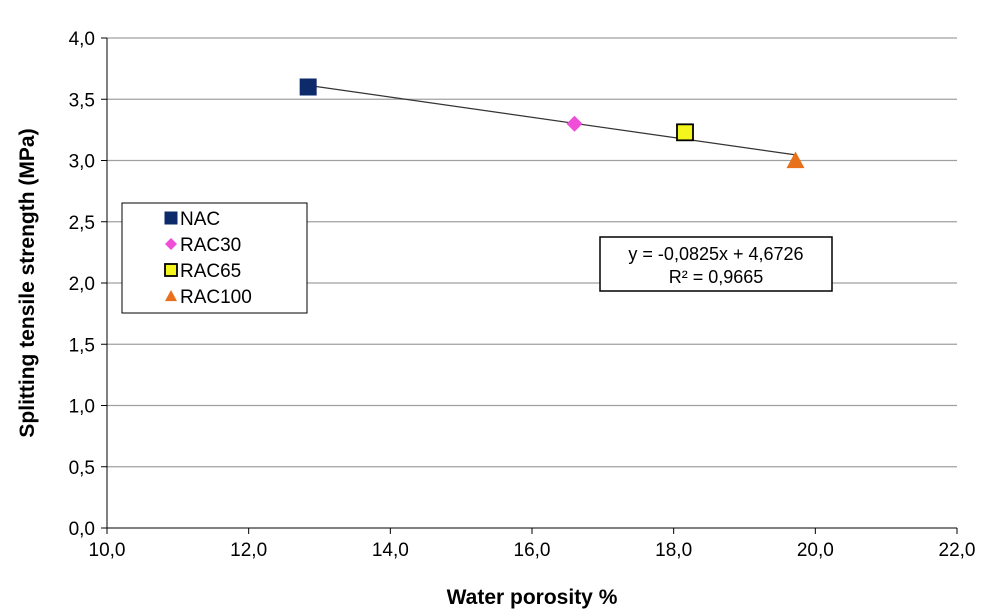  What do you see at coordinates (171, 244) in the screenshot?
I see `legend-marker-rac30` at bounding box center [171, 244].